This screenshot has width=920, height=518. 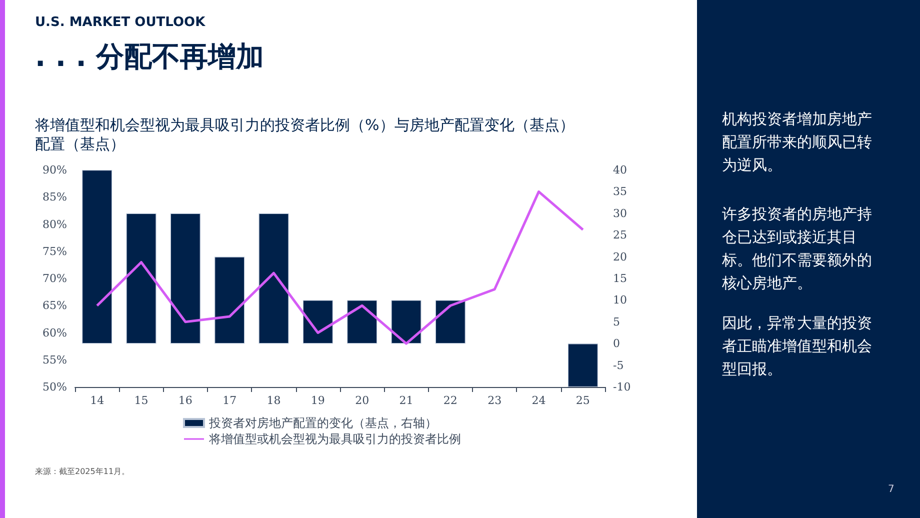 What do you see at coordinates (620, 300) in the screenshot?
I see `y2-tick-label: 10` at bounding box center [620, 300].